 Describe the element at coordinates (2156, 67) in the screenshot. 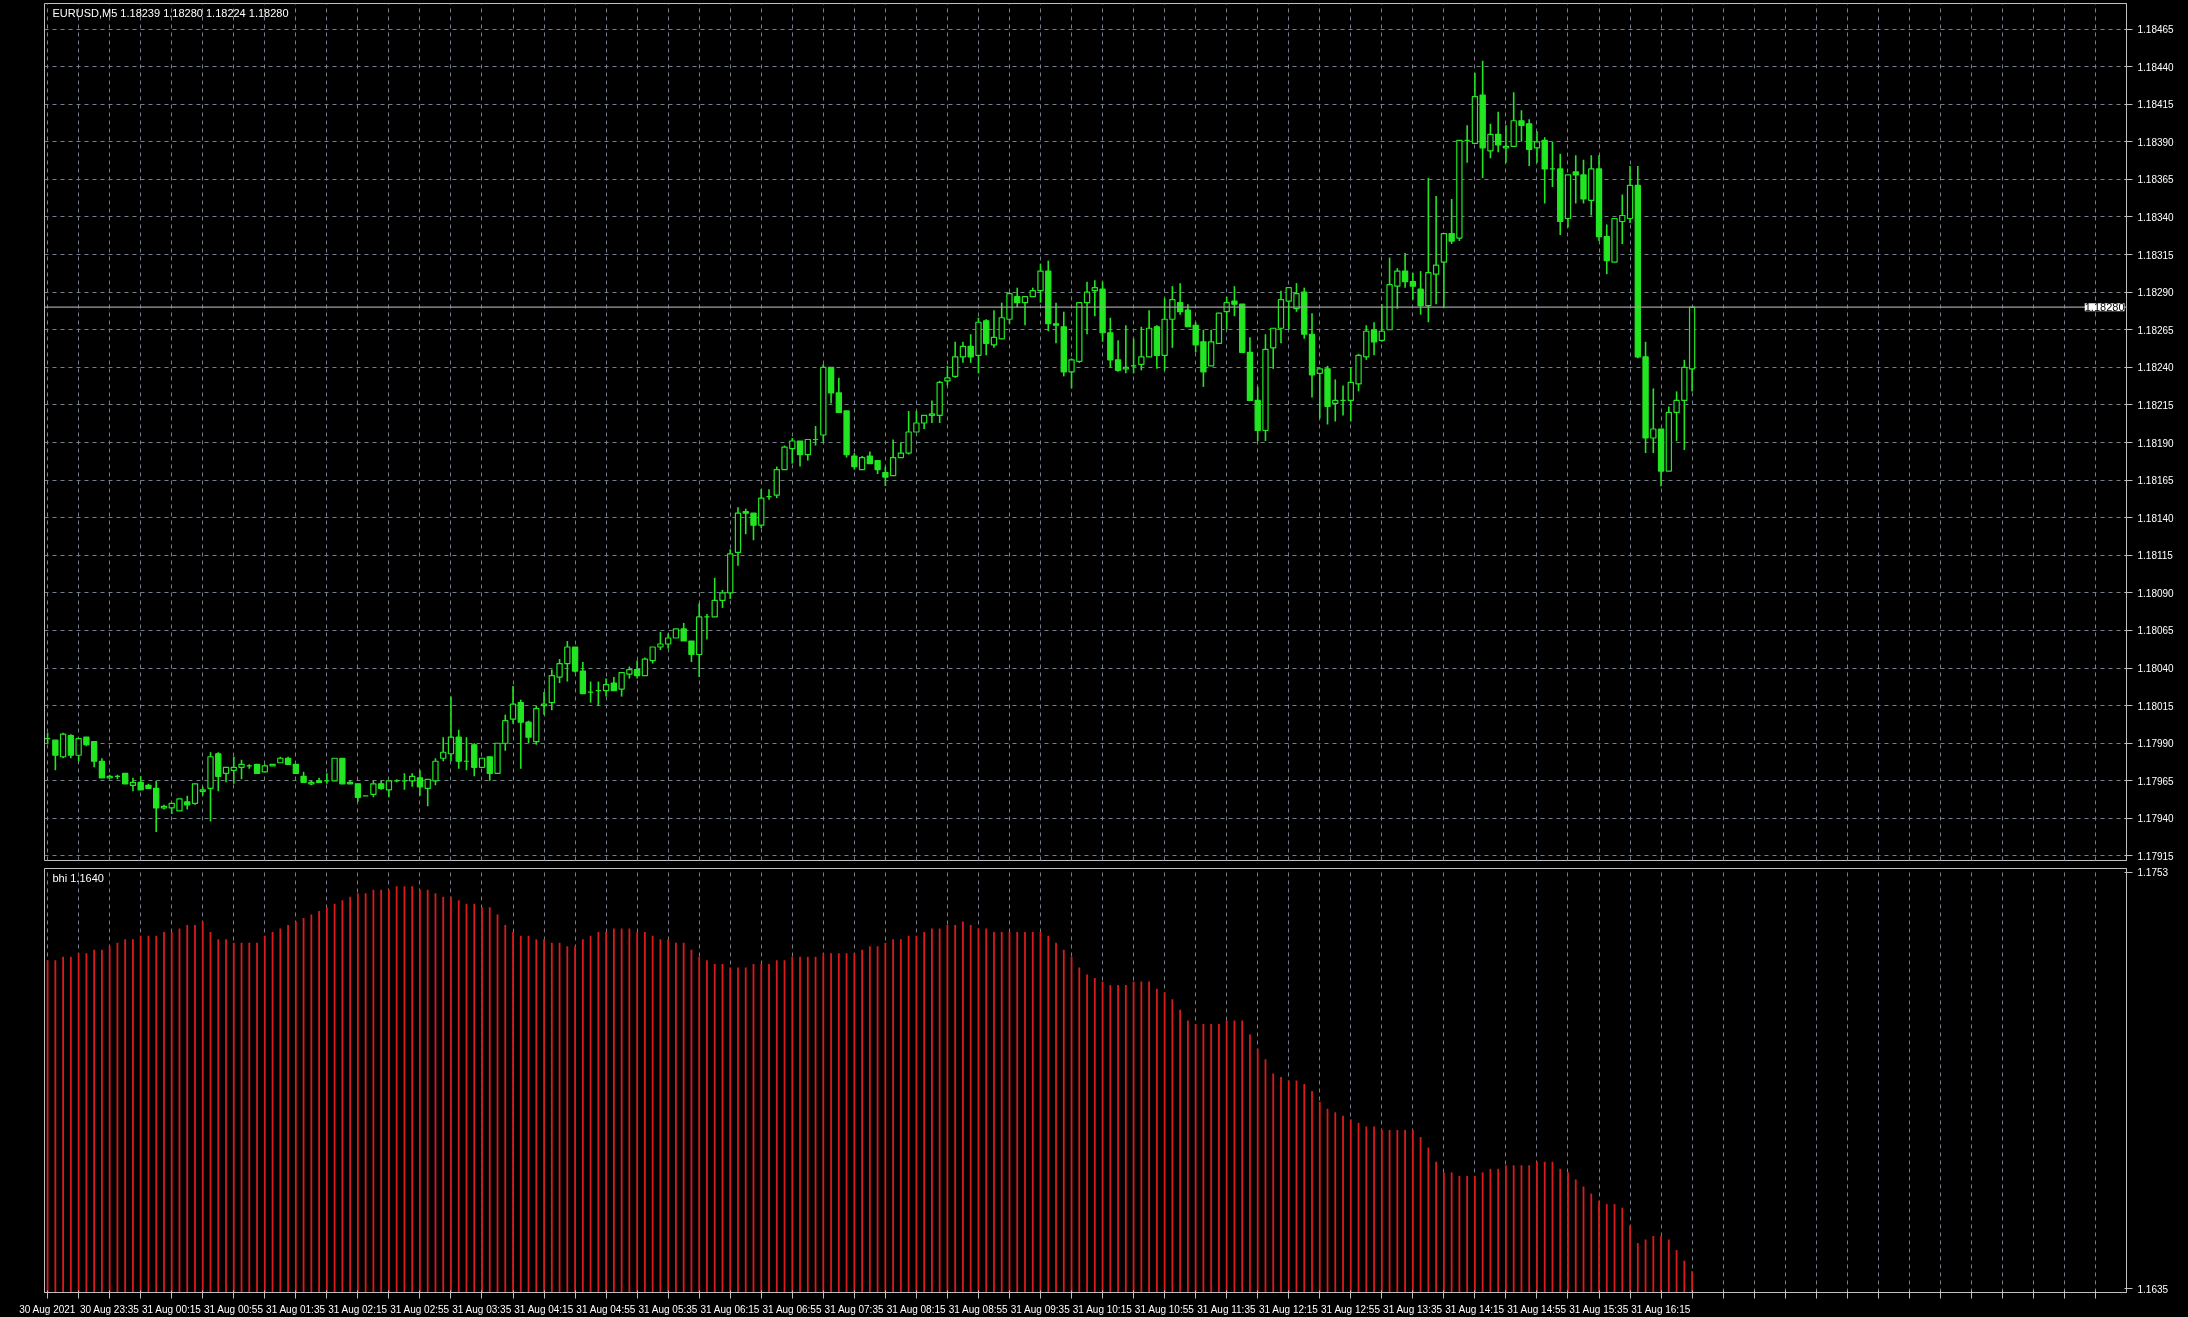

I see `y-tick-label: 1.18440` at that location.